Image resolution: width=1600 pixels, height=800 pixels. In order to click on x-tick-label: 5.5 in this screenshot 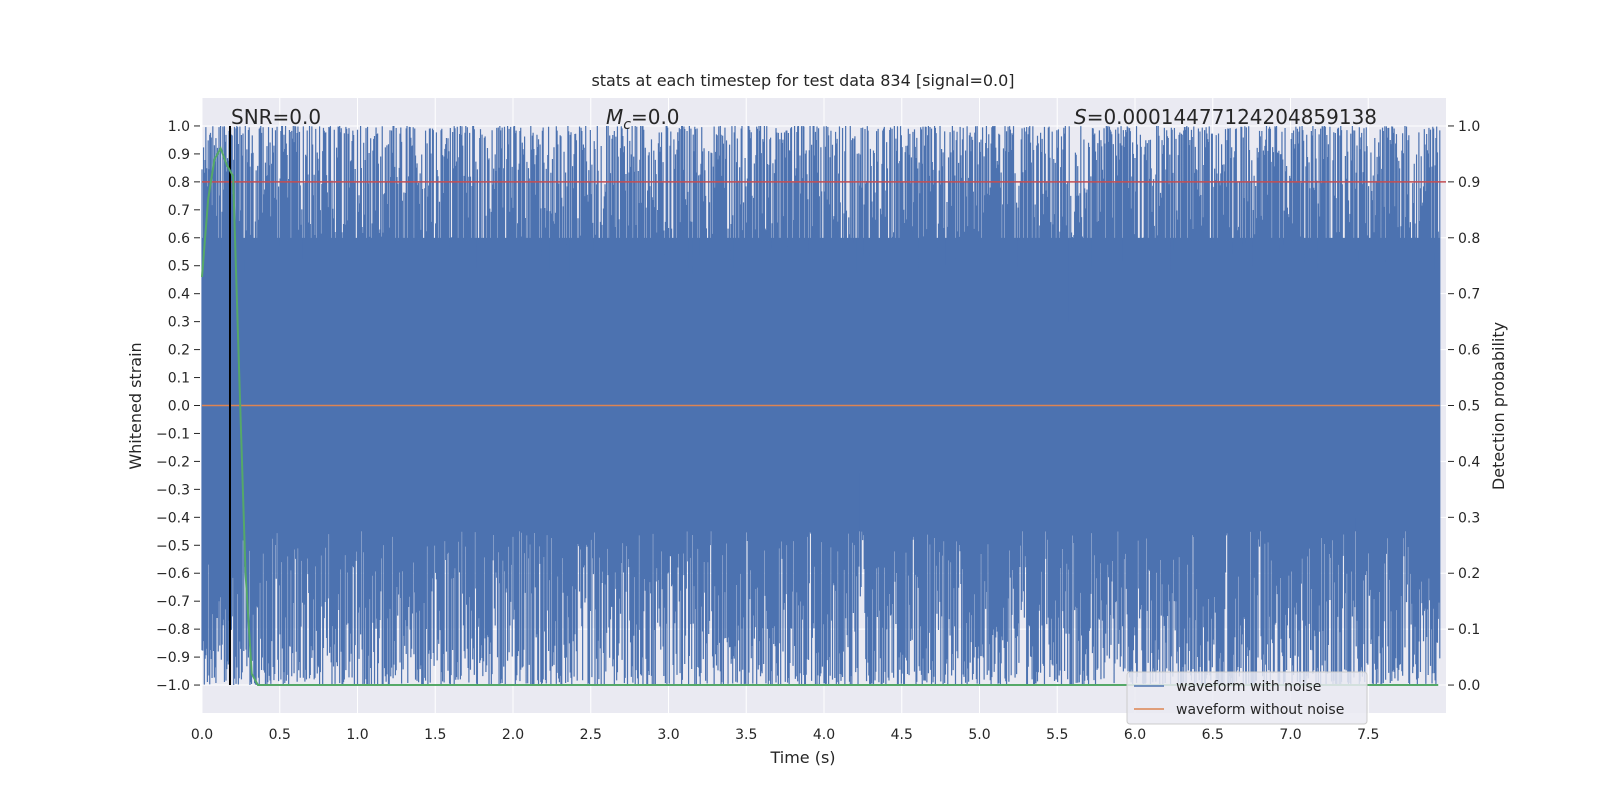, I will do `click(1057, 735)`.